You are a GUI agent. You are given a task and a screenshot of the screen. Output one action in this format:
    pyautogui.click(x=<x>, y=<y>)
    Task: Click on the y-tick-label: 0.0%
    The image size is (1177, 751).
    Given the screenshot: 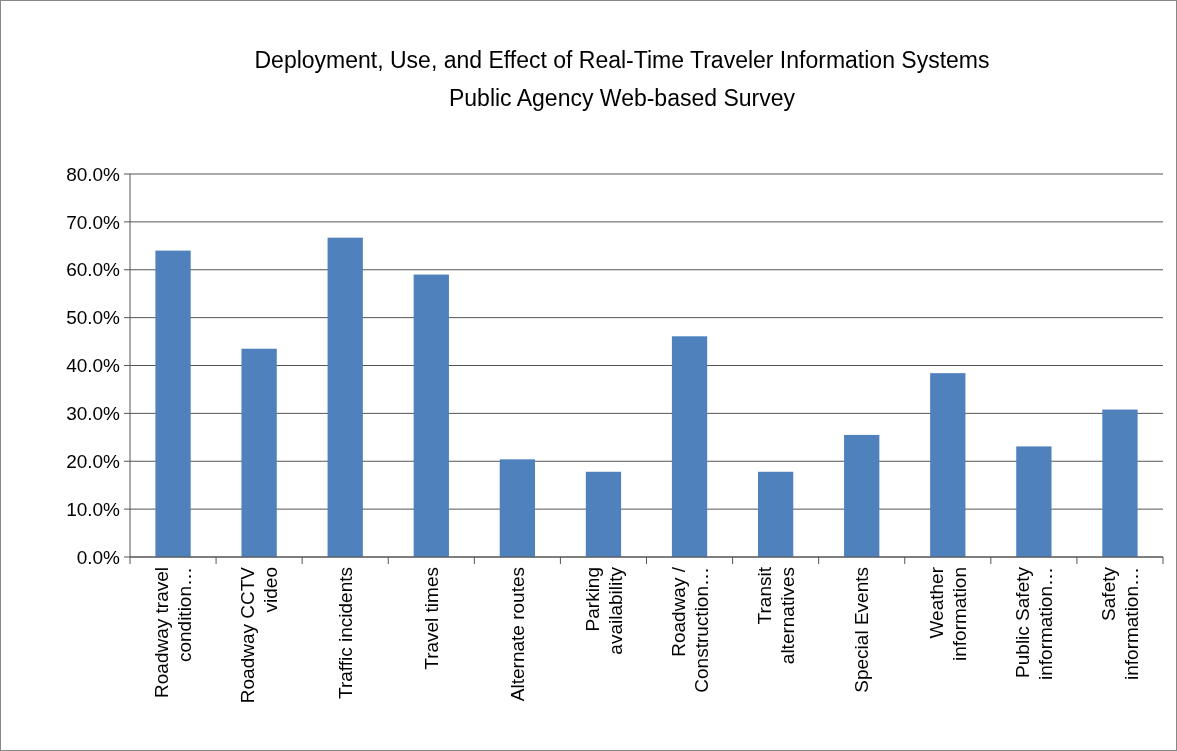 What is the action you would take?
    pyautogui.click(x=98, y=557)
    